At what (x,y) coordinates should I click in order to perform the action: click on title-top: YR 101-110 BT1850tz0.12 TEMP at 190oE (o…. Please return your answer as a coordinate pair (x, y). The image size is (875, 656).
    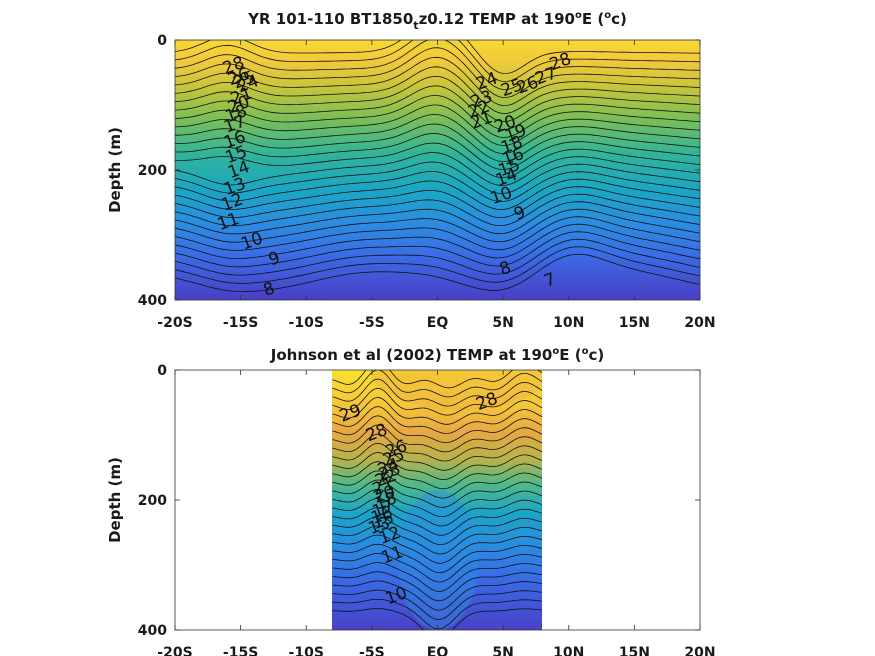
    Looking at the image, I should click on (437, 21).